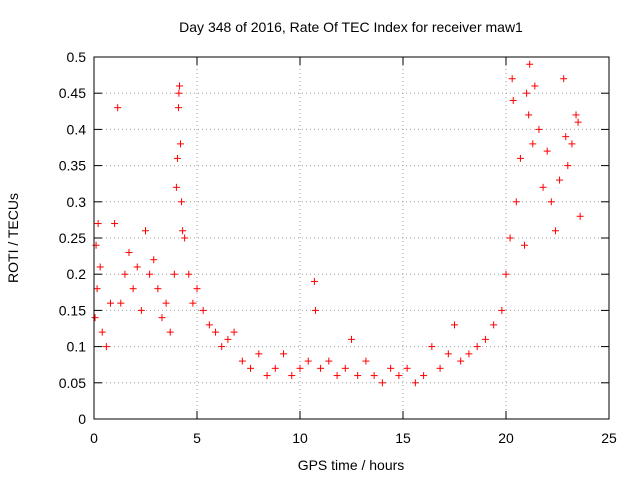  What do you see at coordinates (72, 383) in the screenshot?
I see `y-tick-label: 0.05` at bounding box center [72, 383].